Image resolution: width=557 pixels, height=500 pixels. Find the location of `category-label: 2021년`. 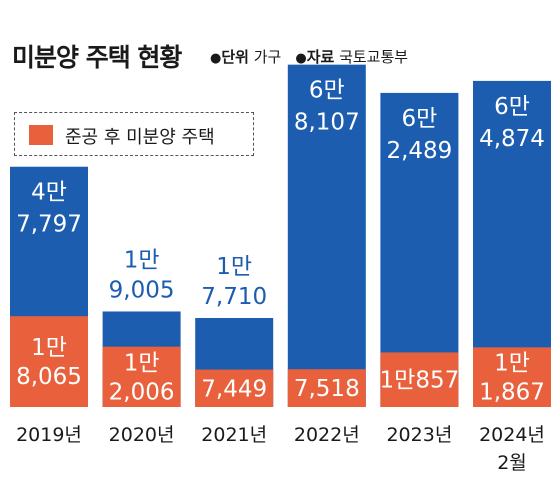

category-label: 2021년 is located at coordinates (234, 435).